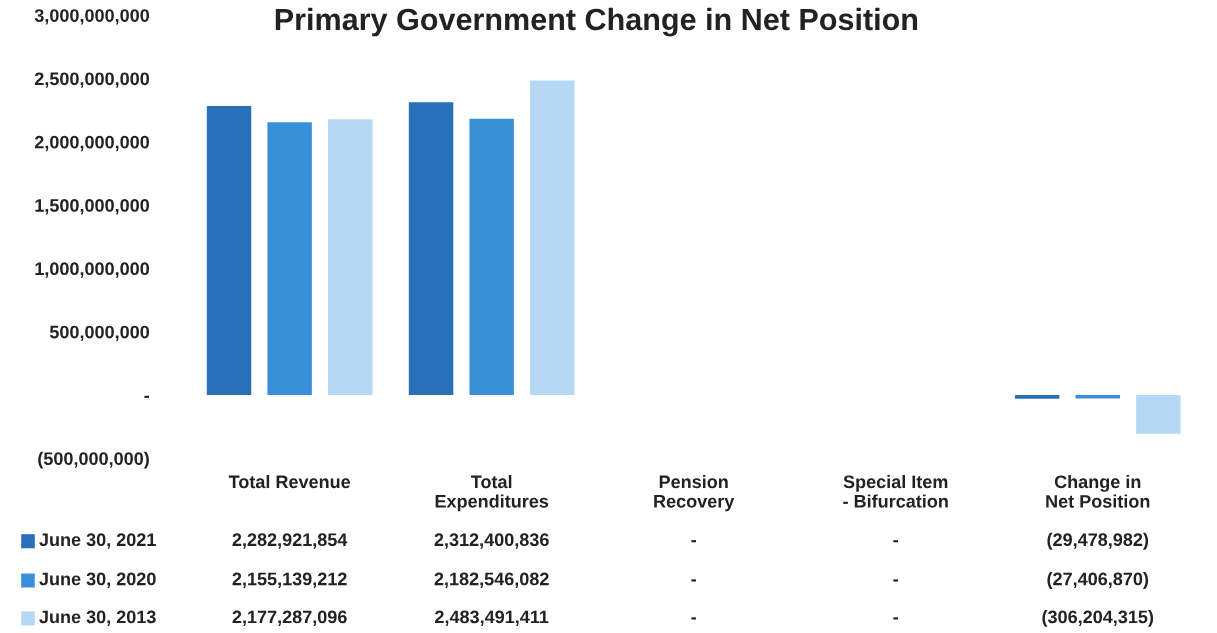 Image resolution: width=1217 pixels, height=633 pixels. What do you see at coordinates (92, 270) in the screenshot?
I see `y-tick-label: 1,000,000,000` at bounding box center [92, 270].